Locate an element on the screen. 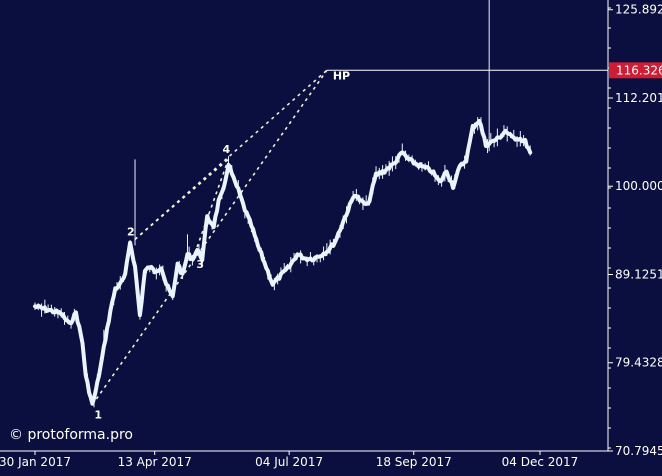  wave-label-4: 4 is located at coordinates (226, 149).